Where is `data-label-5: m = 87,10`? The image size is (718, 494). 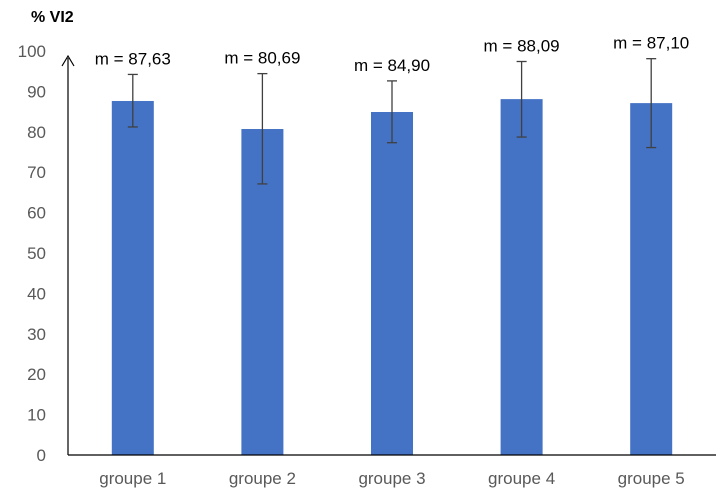 data-label-5: m = 87,10 is located at coordinates (651, 43).